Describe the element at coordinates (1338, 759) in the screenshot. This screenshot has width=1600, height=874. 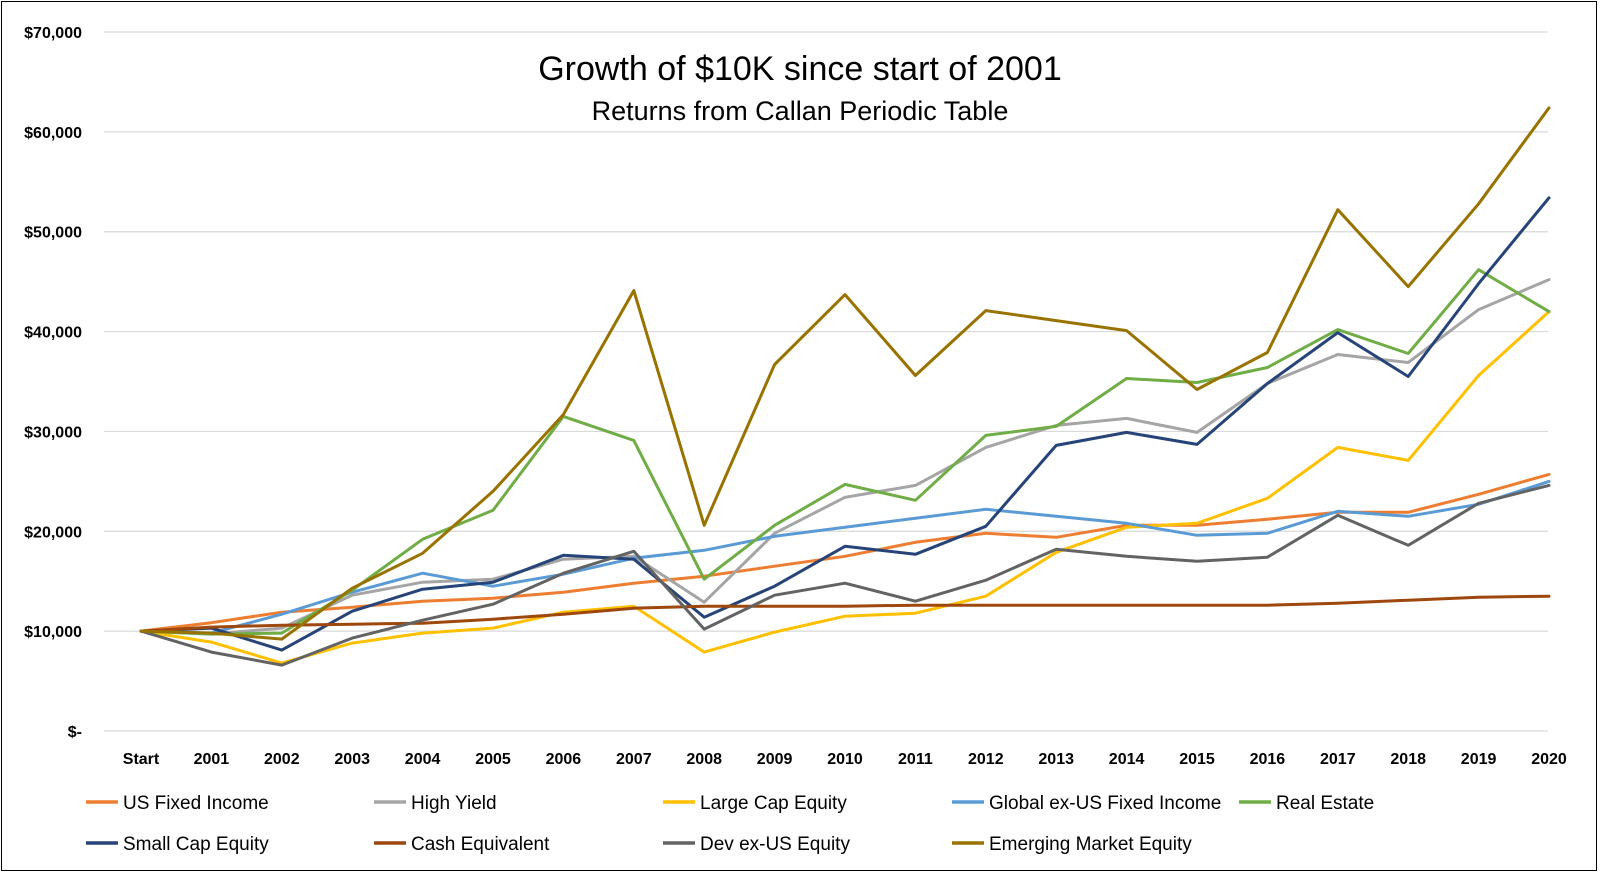
I see `x-tick-label: 2017` at that location.